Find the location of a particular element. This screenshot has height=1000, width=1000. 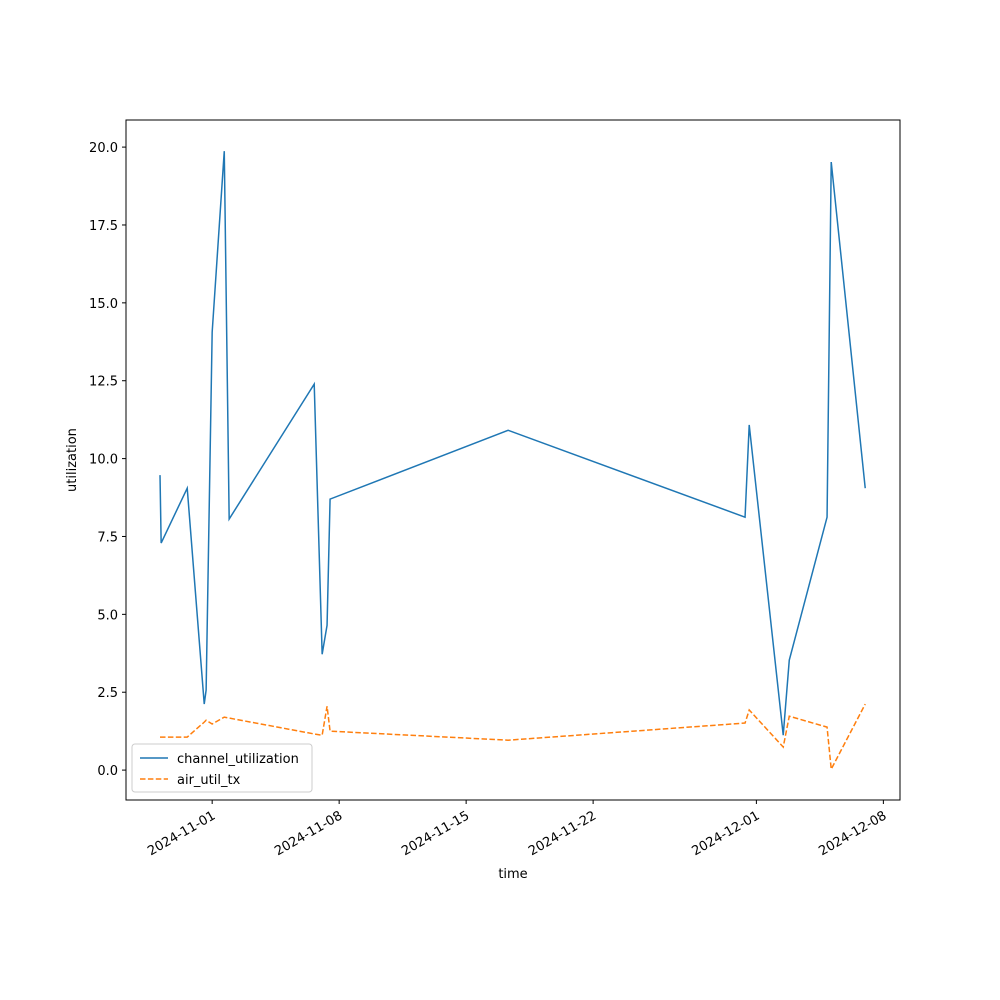

x-tick-label: 2024-12-01 is located at coordinates (725, 833).